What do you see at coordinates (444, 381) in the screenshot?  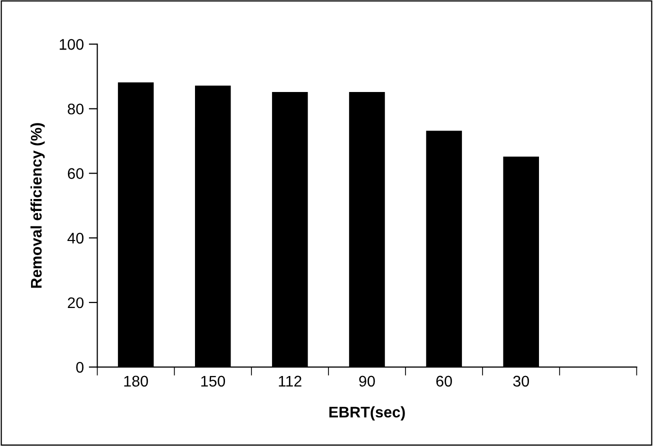 I see `x-tick-label: 60` at bounding box center [444, 381].